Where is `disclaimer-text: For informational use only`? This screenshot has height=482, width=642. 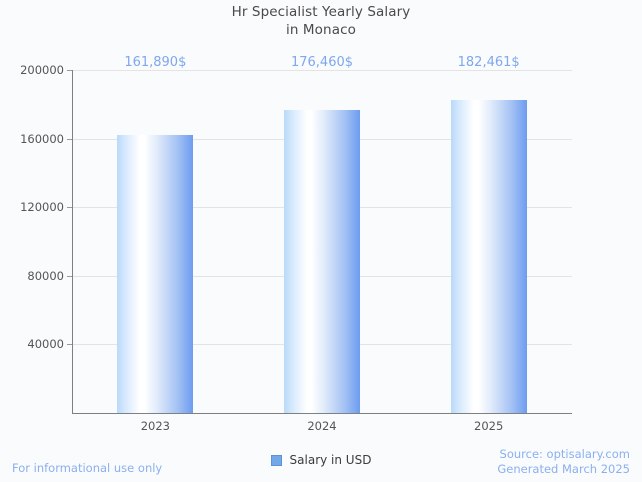 disclaimer-text: For informational use only is located at coordinates (87, 468).